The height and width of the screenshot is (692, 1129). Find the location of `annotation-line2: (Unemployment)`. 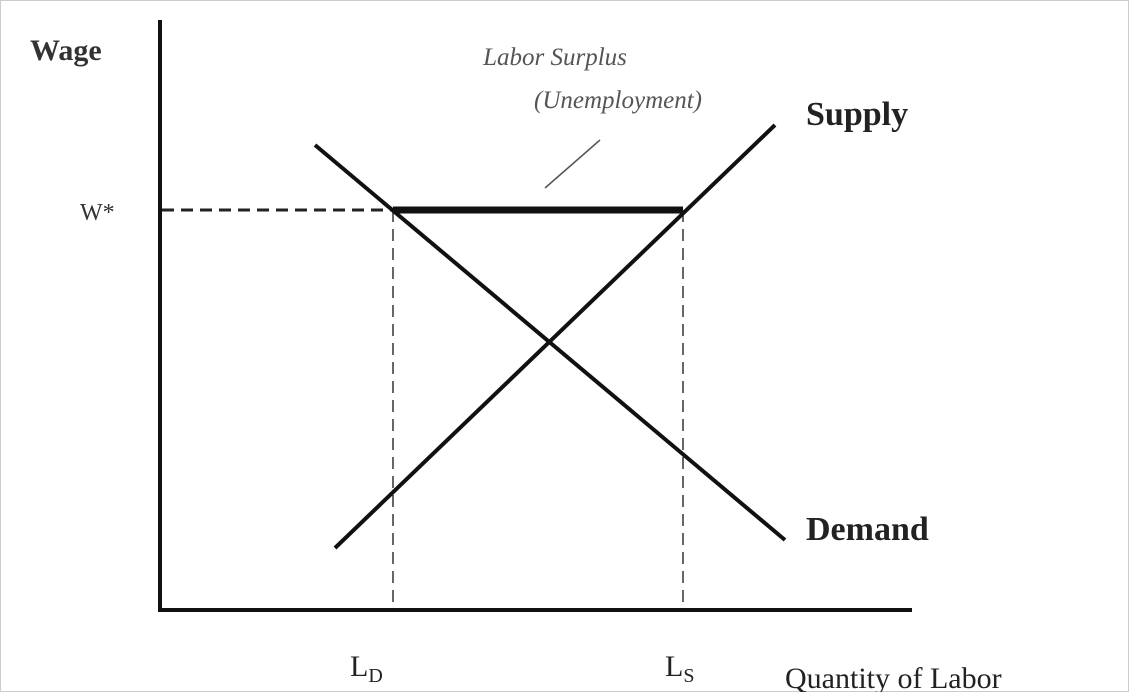

annotation-line2: (Unemployment) is located at coordinates (618, 100).